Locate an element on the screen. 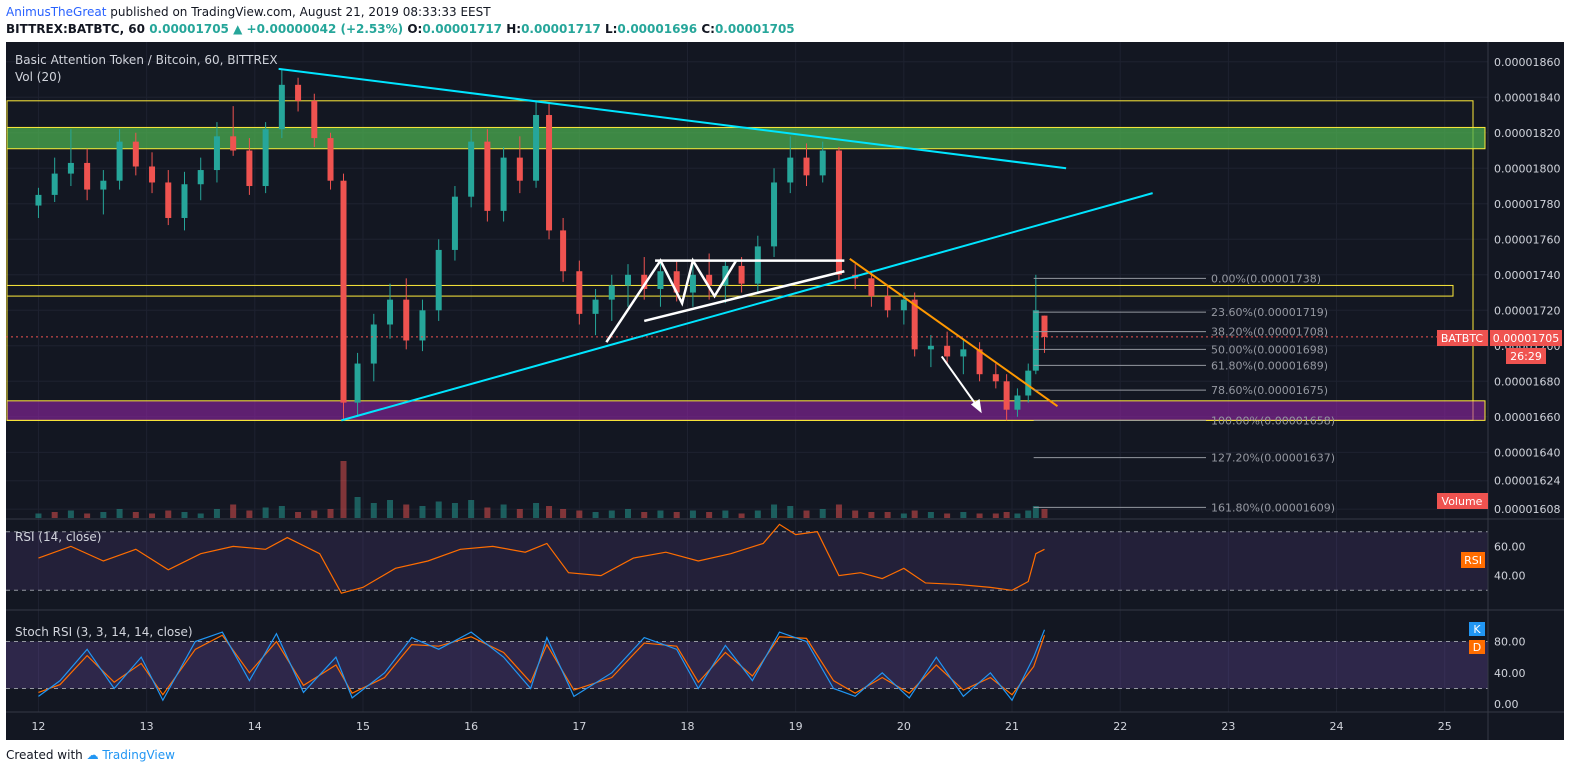 The width and height of the screenshot is (1570, 775). stoch-tick-label: 40.00 is located at coordinates (1510, 673).